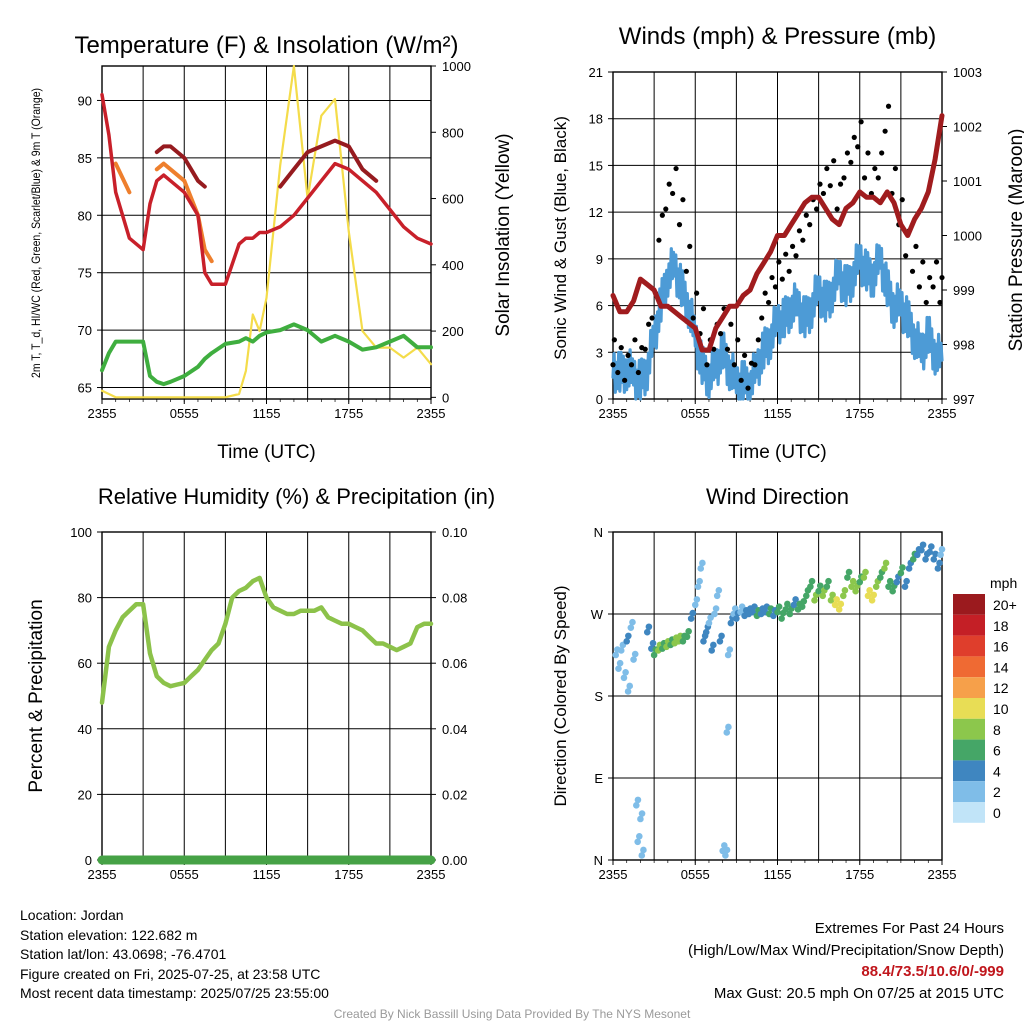 The image size is (1024, 1024). I want to click on y-tick-label: E, so click(598, 778).